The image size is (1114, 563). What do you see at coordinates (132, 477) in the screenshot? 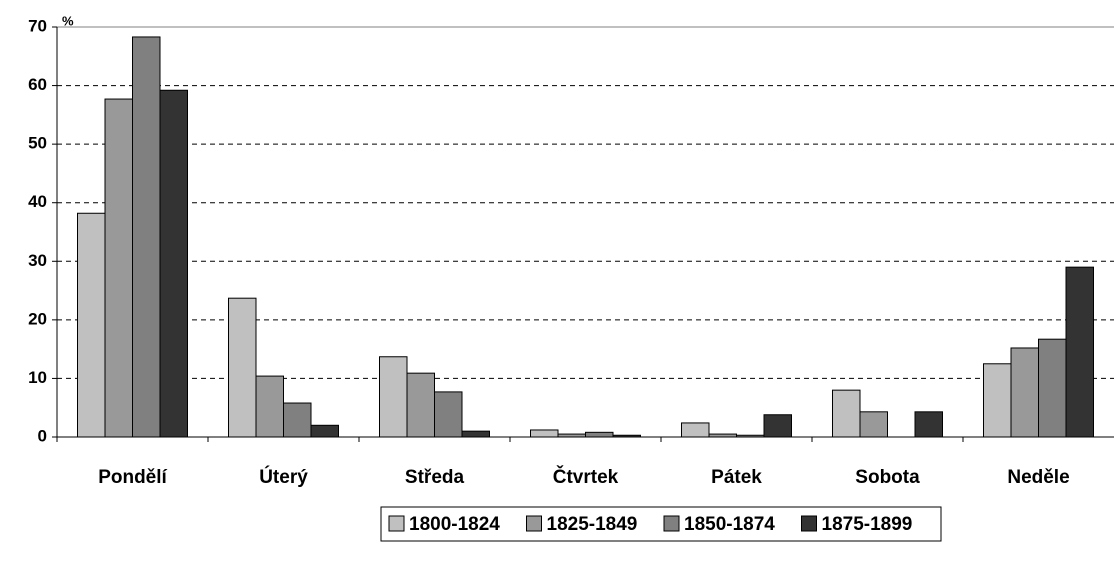
I see `x-tick-label: Pondělí` at bounding box center [132, 477].